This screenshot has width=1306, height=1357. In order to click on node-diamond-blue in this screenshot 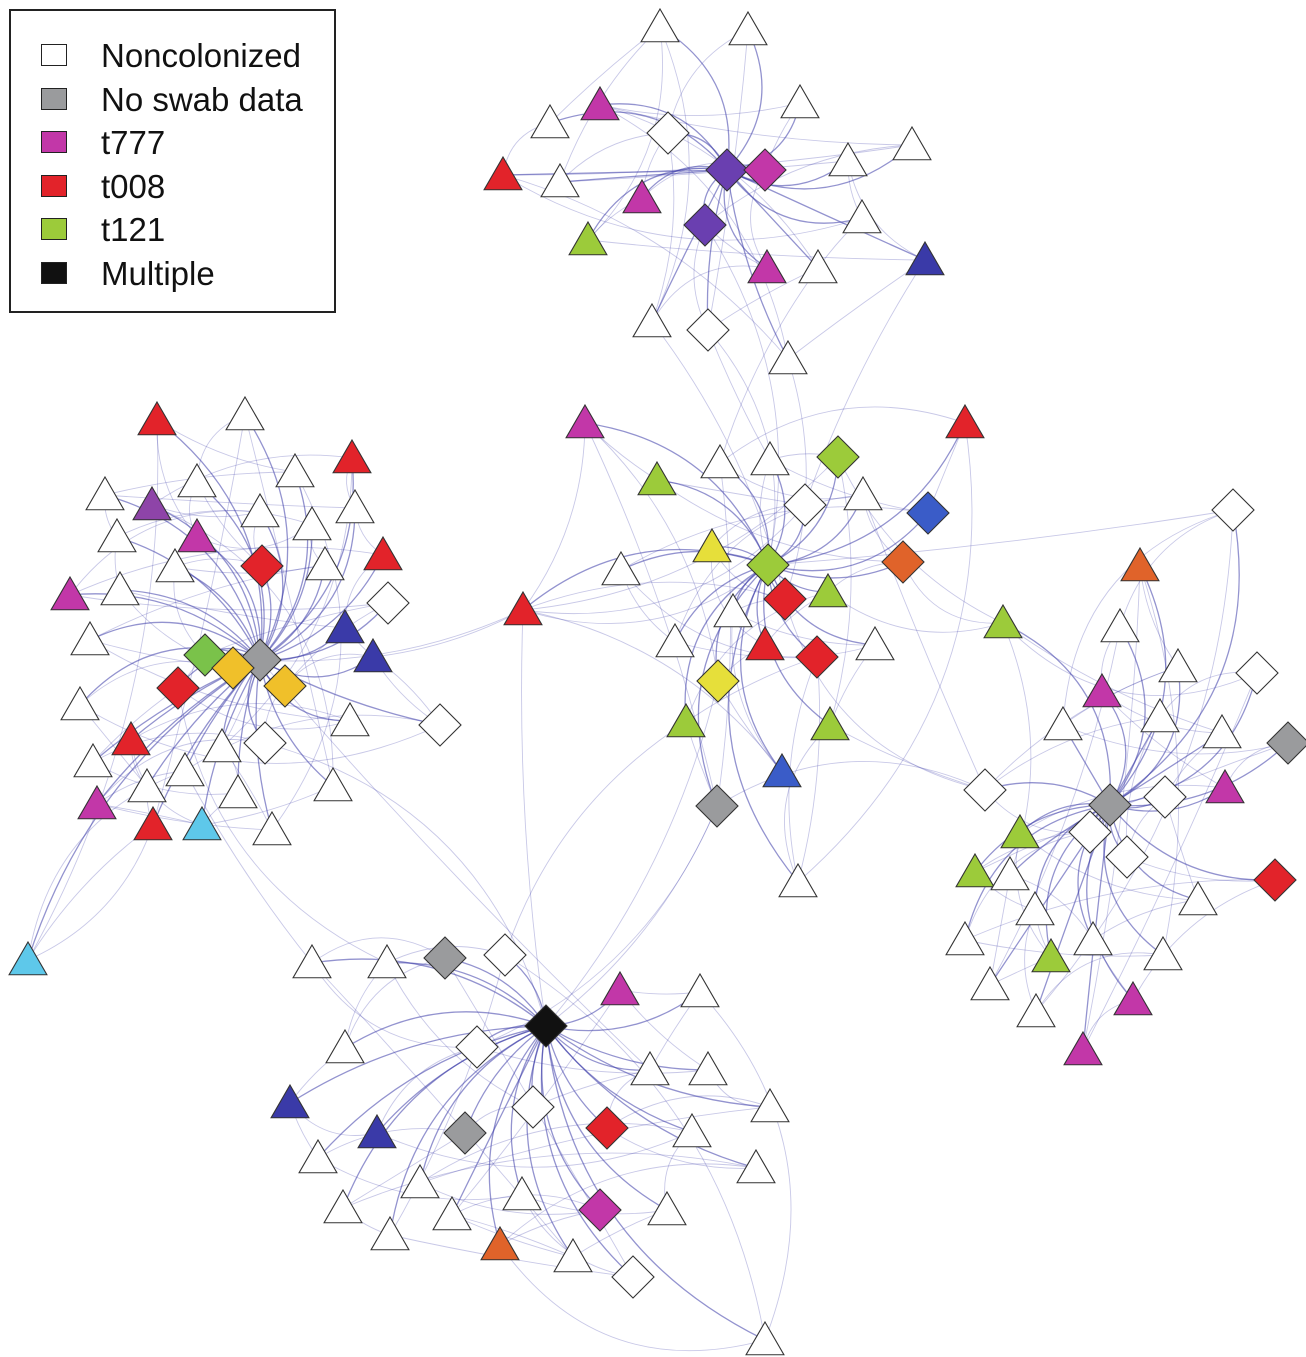, I will do `click(928, 513)`.